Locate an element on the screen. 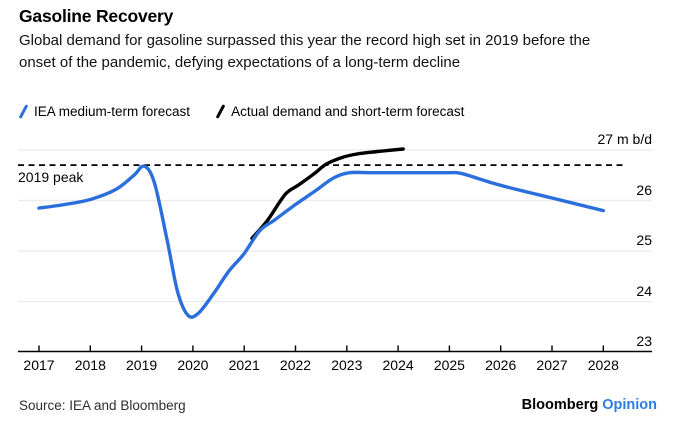 This screenshot has width=681, height=434. x-axis-label: 2021 is located at coordinates (244, 365).